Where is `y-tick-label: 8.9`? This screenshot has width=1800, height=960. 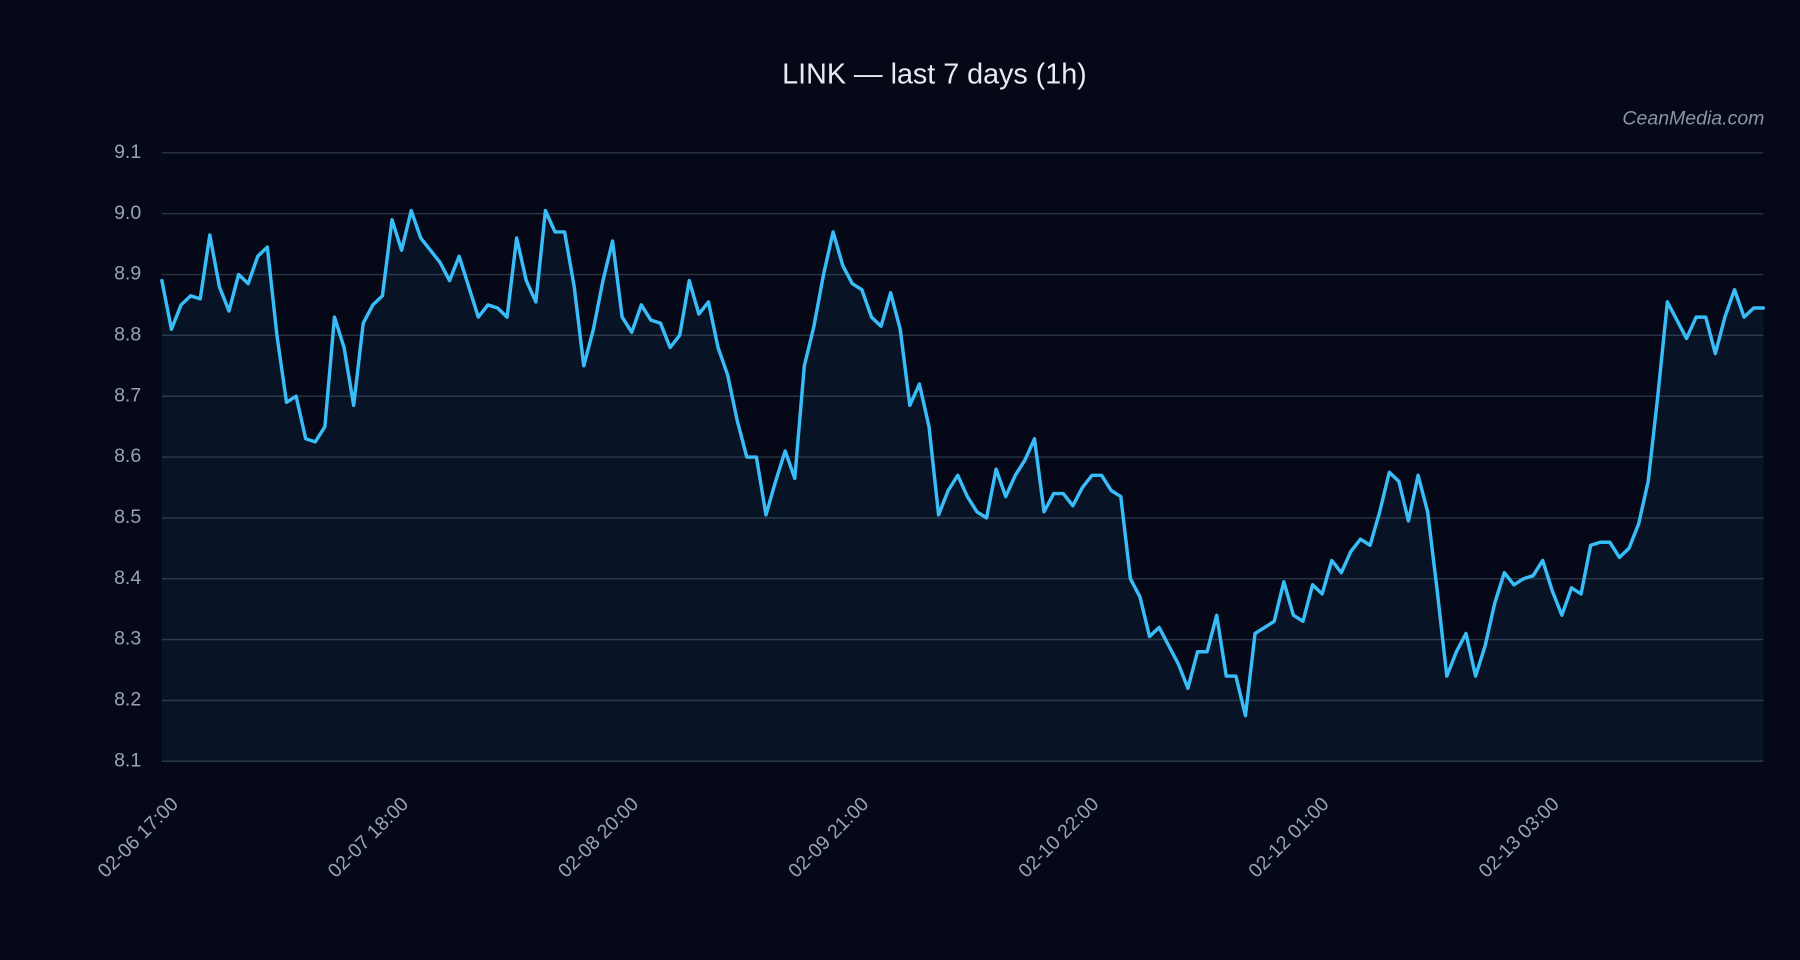
y-tick-label: 8.9 is located at coordinates (127, 274).